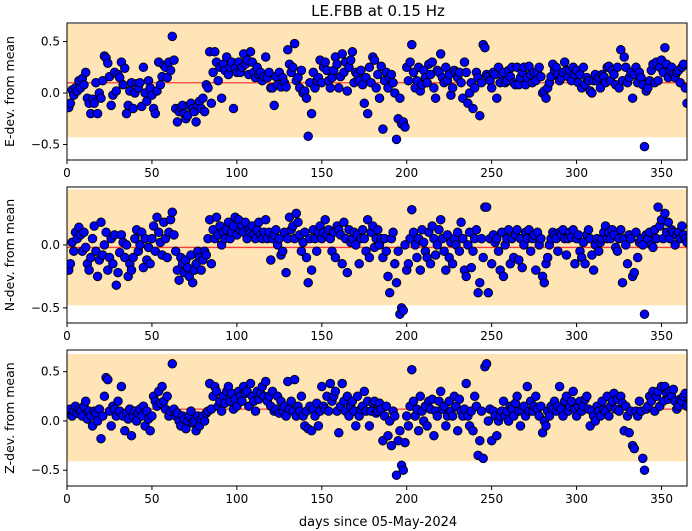  I want to click on x-tick-label: 50, so click(151, 336).